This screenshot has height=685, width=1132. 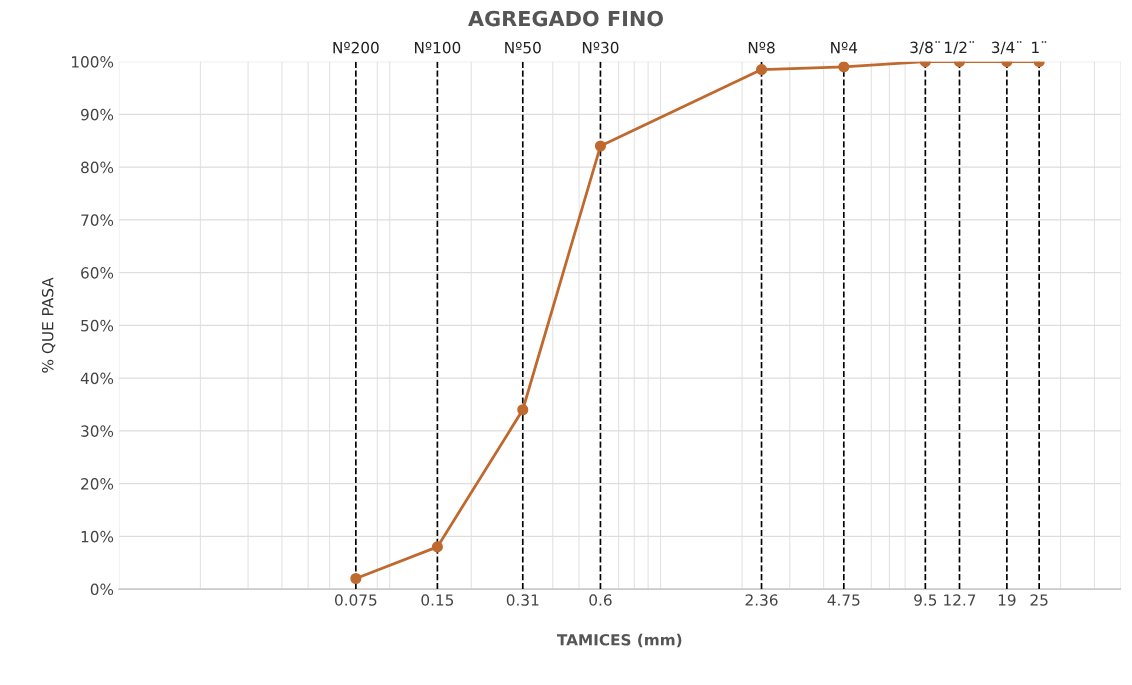 I want to click on y-tick-label: 50%, so click(x=97, y=325).